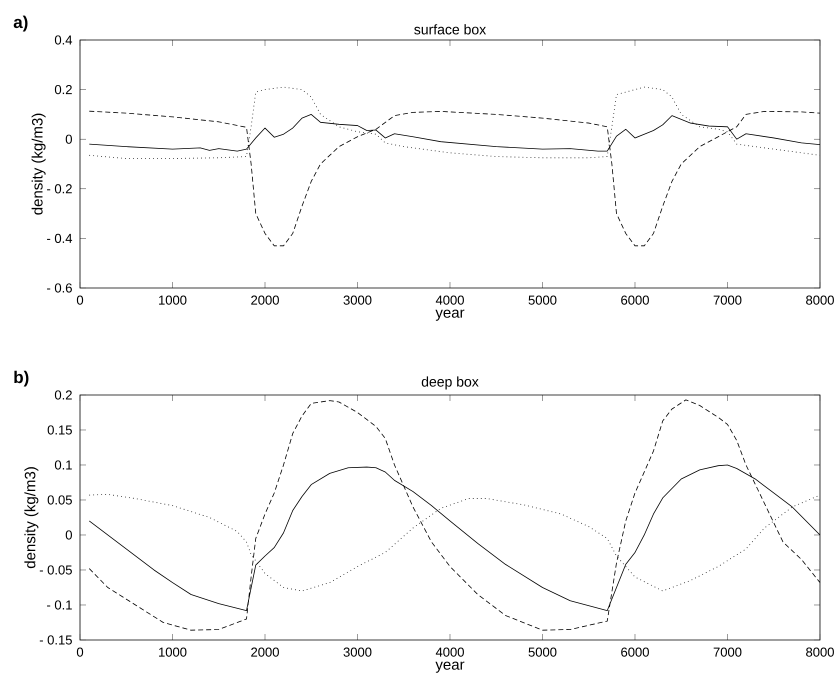 The image size is (836, 688). Describe the element at coordinates (63, 465) in the screenshot. I see `y-tick-label: 0.1` at that location.